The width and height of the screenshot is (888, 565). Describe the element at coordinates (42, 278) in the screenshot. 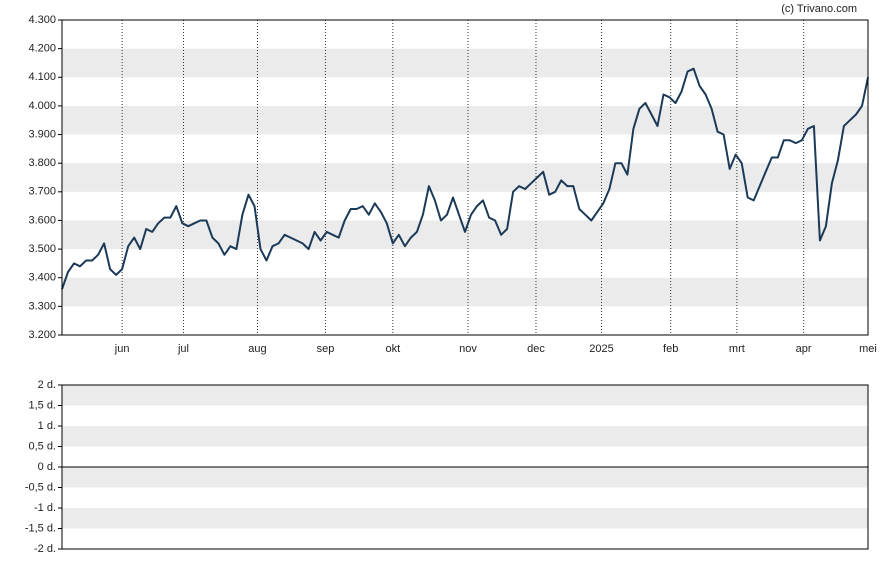

I see `y-tick-label: 3.400` at that location.